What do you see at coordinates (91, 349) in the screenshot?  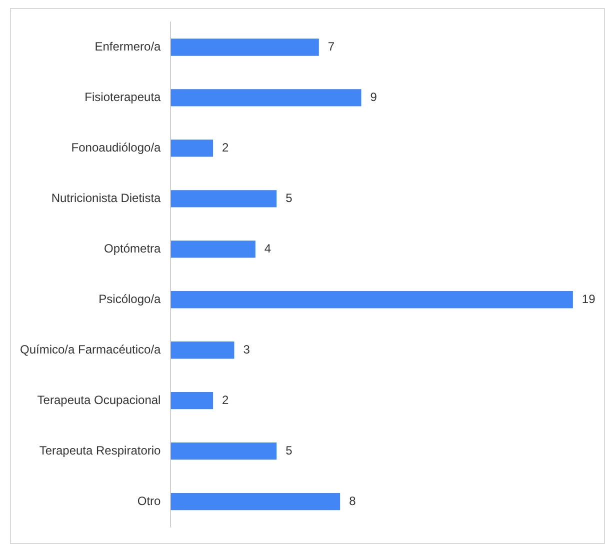 I see `y-tick-label: Químico/a Farmacéutico/a` at bounding box center [91, 349].